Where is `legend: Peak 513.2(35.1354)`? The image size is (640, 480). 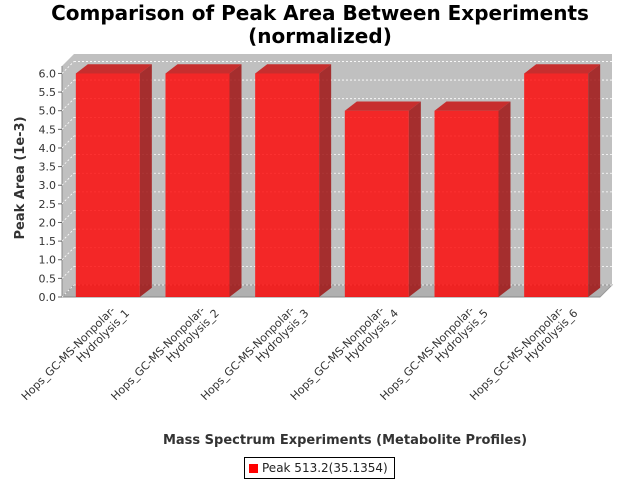
legend: Peak 513.2(35.1354) is located at coordinates (319, 468).